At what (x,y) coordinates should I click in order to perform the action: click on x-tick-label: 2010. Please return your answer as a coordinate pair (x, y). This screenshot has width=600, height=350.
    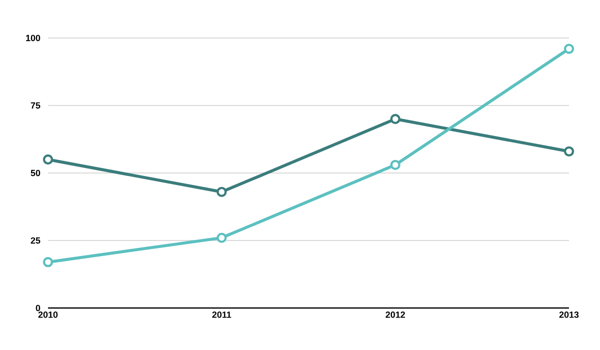
    Looking at the image, I should click on (48, 315).